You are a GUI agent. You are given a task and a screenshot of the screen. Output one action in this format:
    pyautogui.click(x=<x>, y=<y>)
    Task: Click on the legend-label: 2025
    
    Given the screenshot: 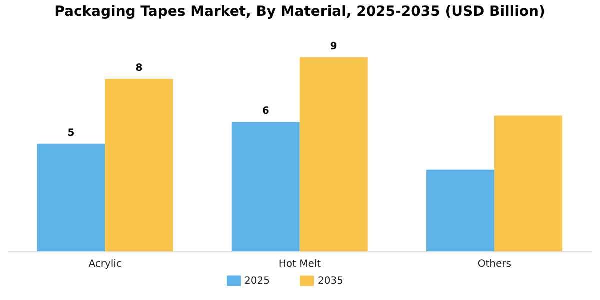 What is the action you would take?
    pyautogui.click(x=257, y=281)
    